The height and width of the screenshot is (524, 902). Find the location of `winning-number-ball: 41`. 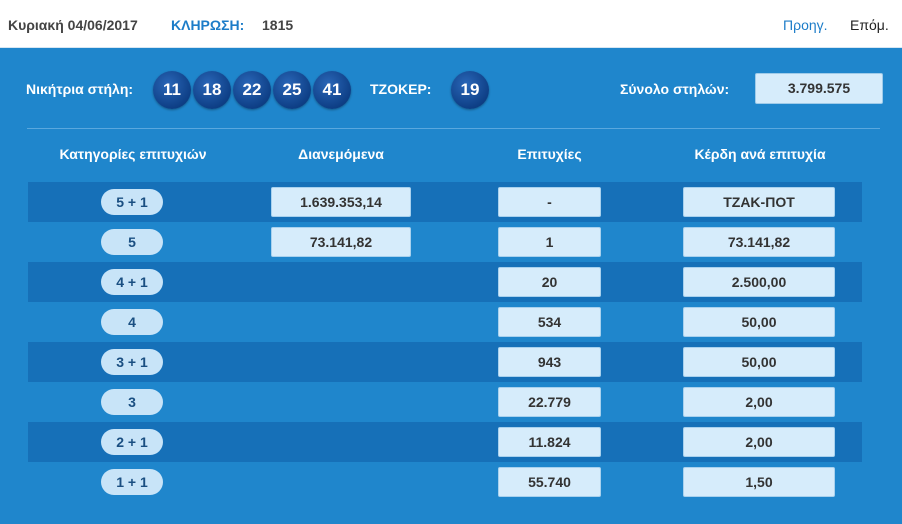

winning-number-ball: 41 is located at coordinates (332, 90).